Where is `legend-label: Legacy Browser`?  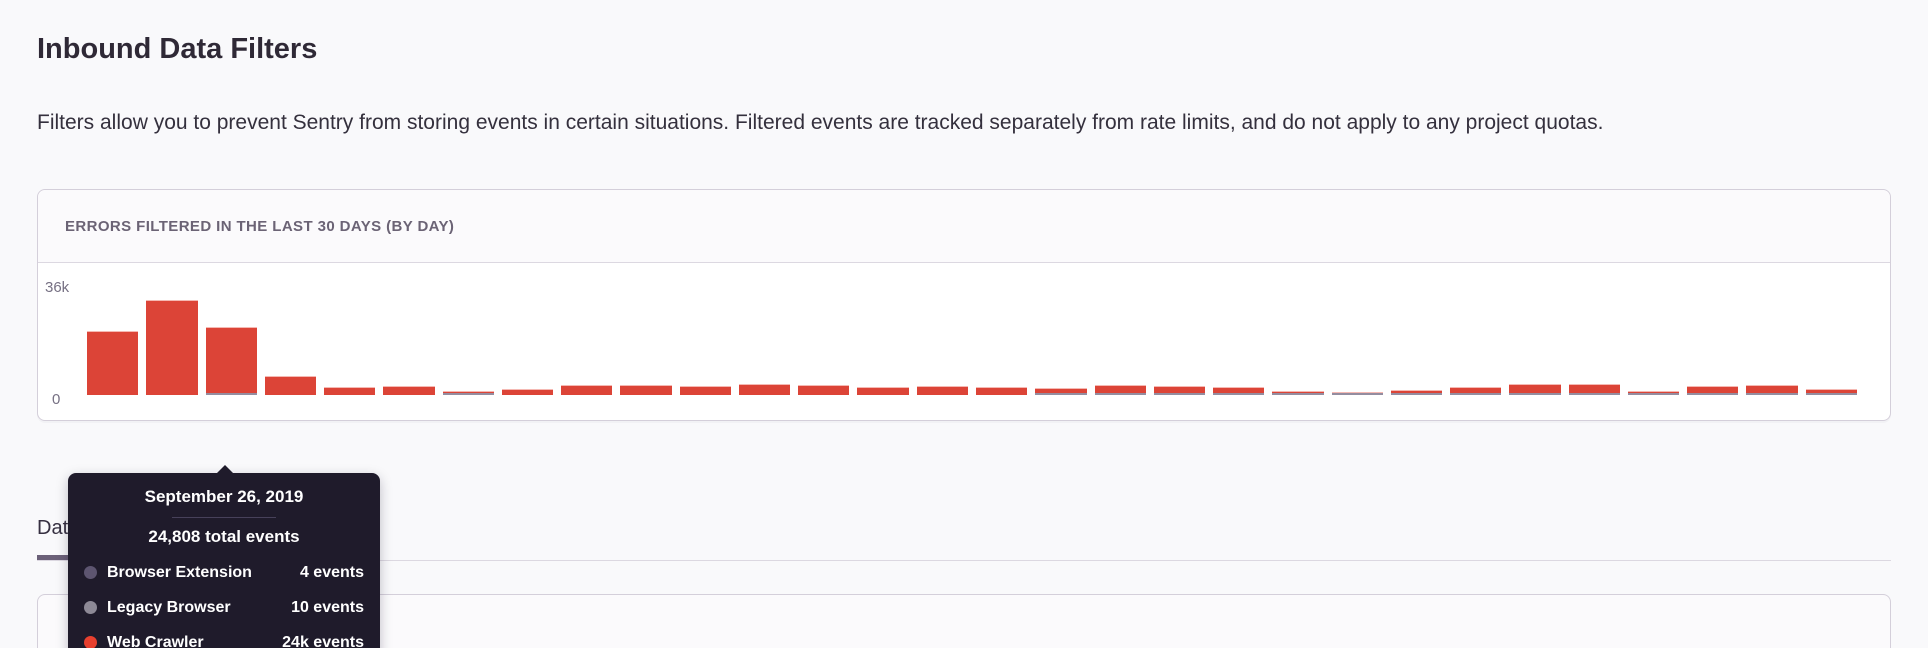
legend-label: Legacy Browser is located at coordinates (169, 607).